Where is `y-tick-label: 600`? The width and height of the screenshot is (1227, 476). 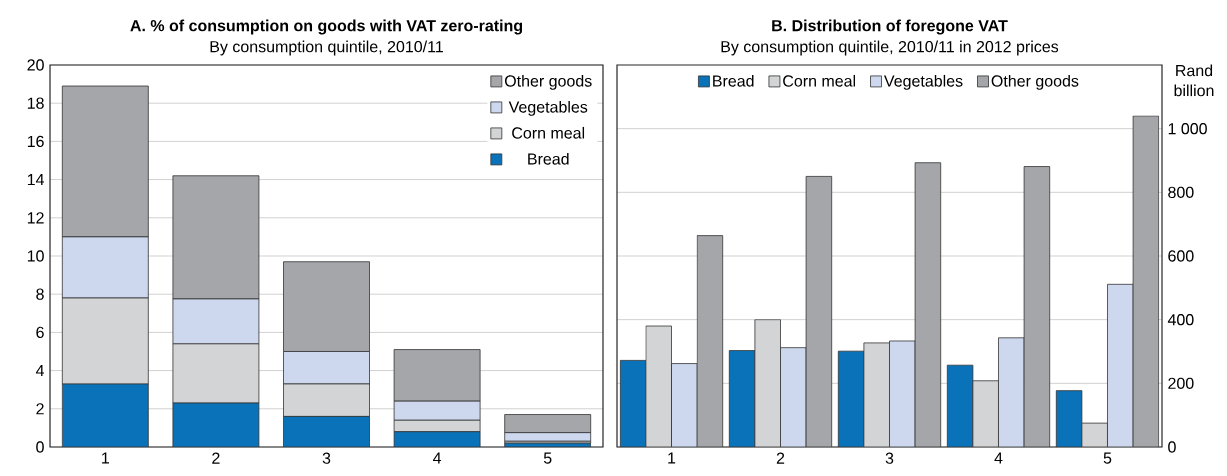 y-tick-label: 600 is located at coordinates (1181, 256).